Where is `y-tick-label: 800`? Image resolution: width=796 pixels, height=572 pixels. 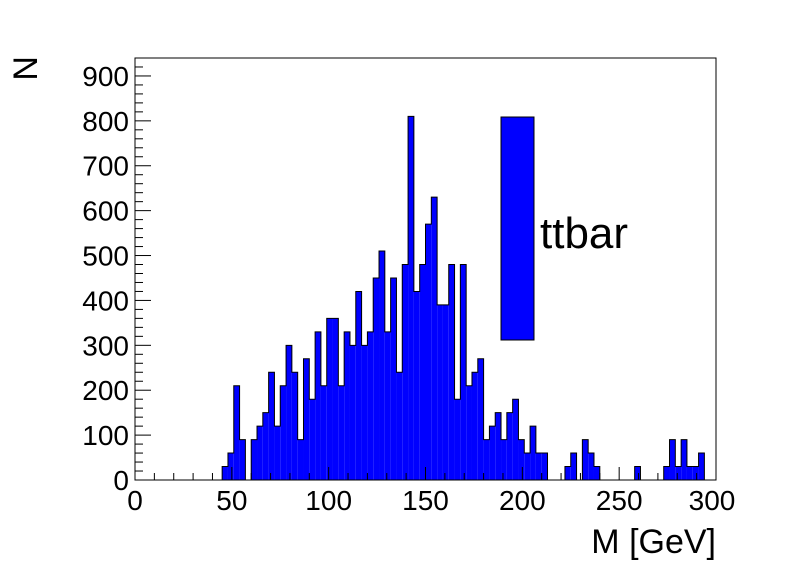
y-tick-label: 800 is located at coordinates (105, 121).